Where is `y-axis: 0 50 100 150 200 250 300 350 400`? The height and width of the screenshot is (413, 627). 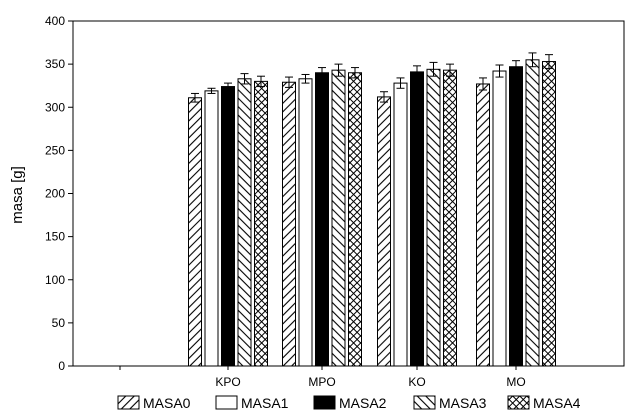
y-axis: 0 50 100 150 200 250 300 350 400 is located at coordinates (59, 193).